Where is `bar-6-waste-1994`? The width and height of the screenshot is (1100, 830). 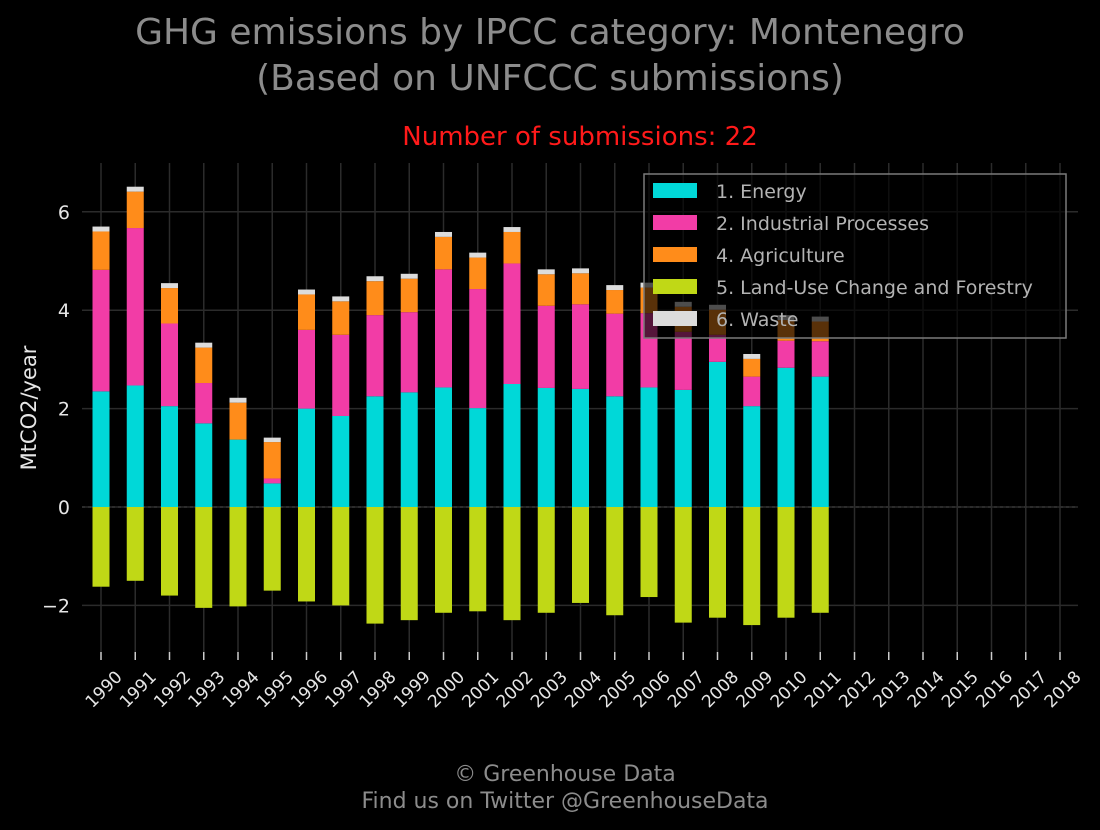 bar-6-waste-1994 is located at coordinates (238, 400).